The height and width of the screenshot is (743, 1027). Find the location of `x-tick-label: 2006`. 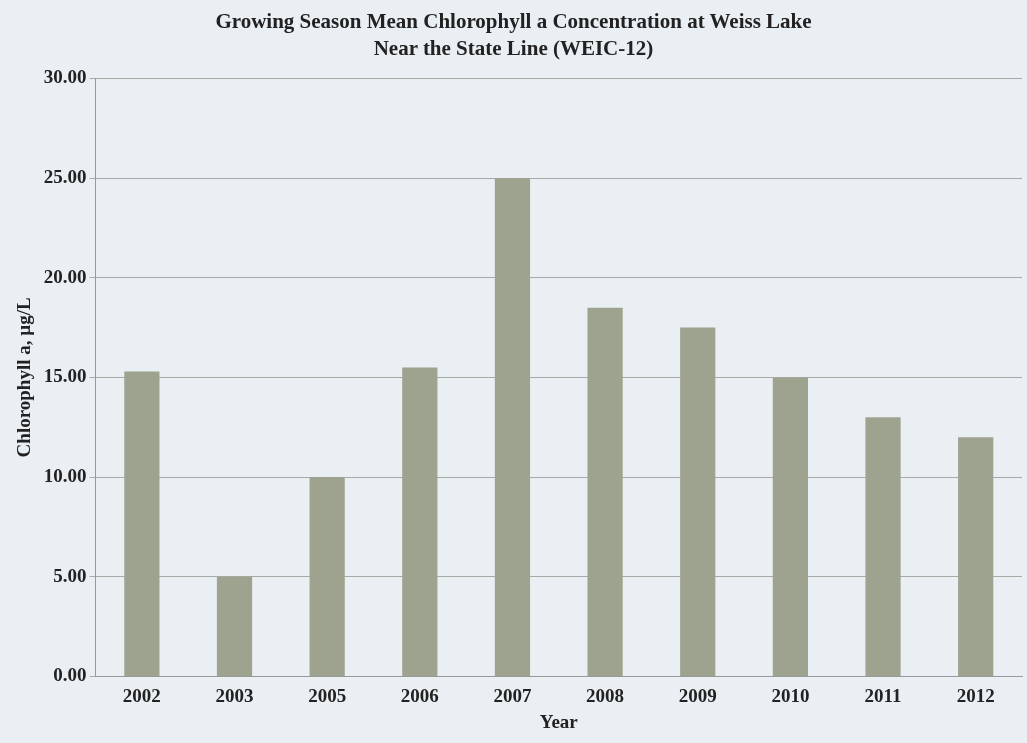

x-tick-label: 2006 is located at coordinates (419, 695).